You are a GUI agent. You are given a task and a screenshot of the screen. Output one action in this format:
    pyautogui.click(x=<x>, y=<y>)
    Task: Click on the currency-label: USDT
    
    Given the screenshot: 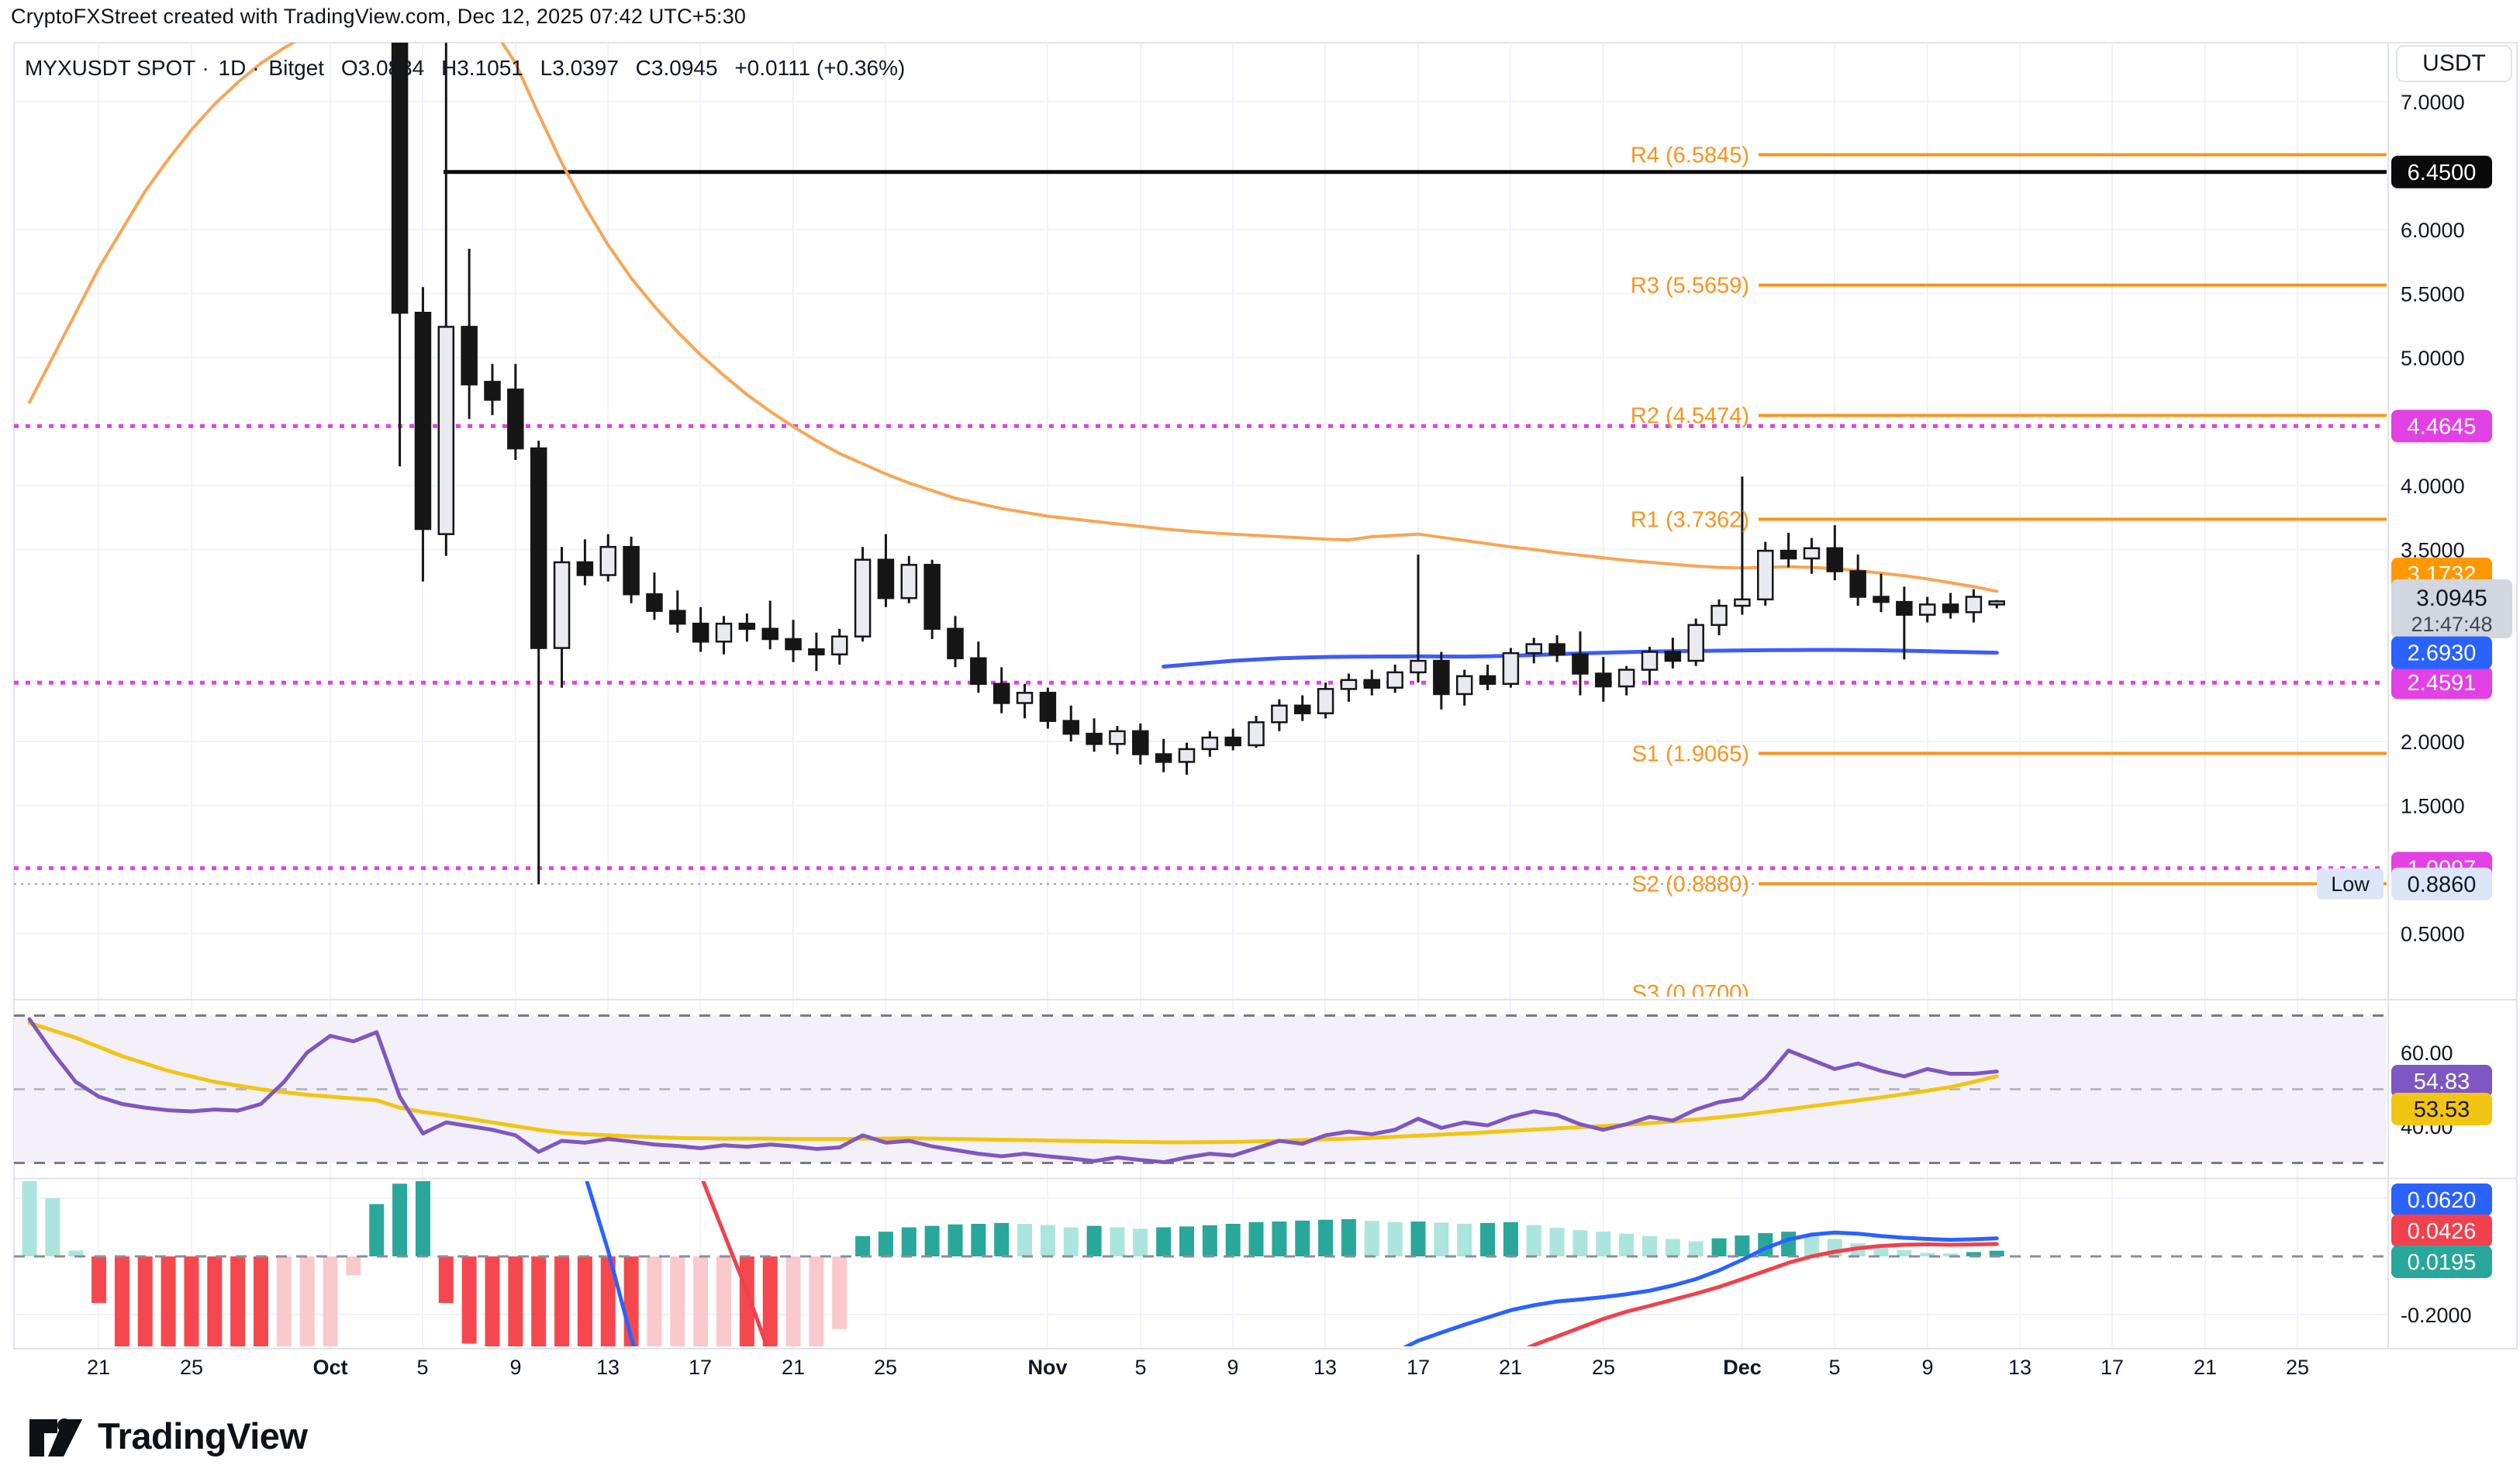 What is the action you would take?
    pyautogui.click(x=2454, y=63)
    